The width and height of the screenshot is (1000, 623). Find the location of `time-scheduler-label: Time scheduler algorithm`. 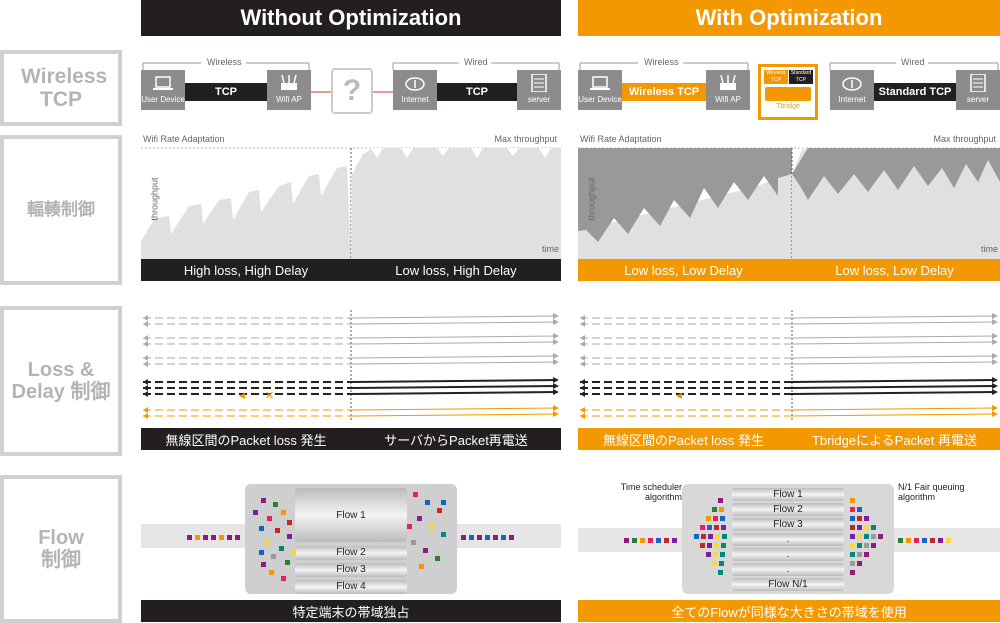

time-scheduler-label: Time scheduler algorithm is located at coordinates (651, 492).